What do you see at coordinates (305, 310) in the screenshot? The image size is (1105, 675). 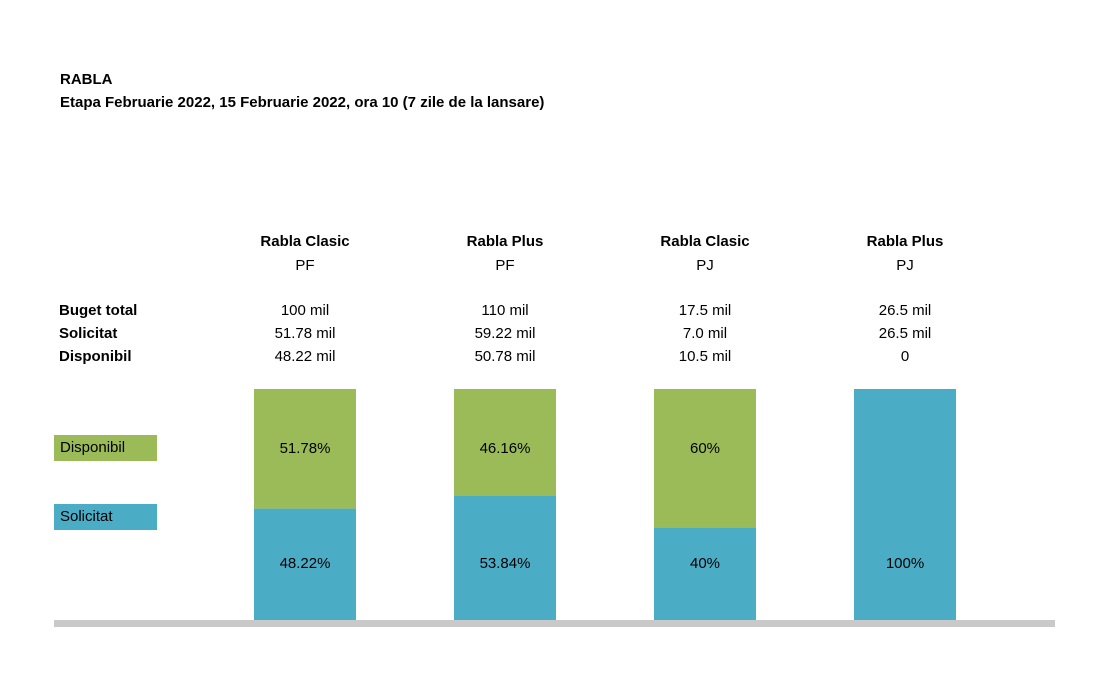 I see `cell-buget-total-1: 100 mil` at bounding box center [305, 310].